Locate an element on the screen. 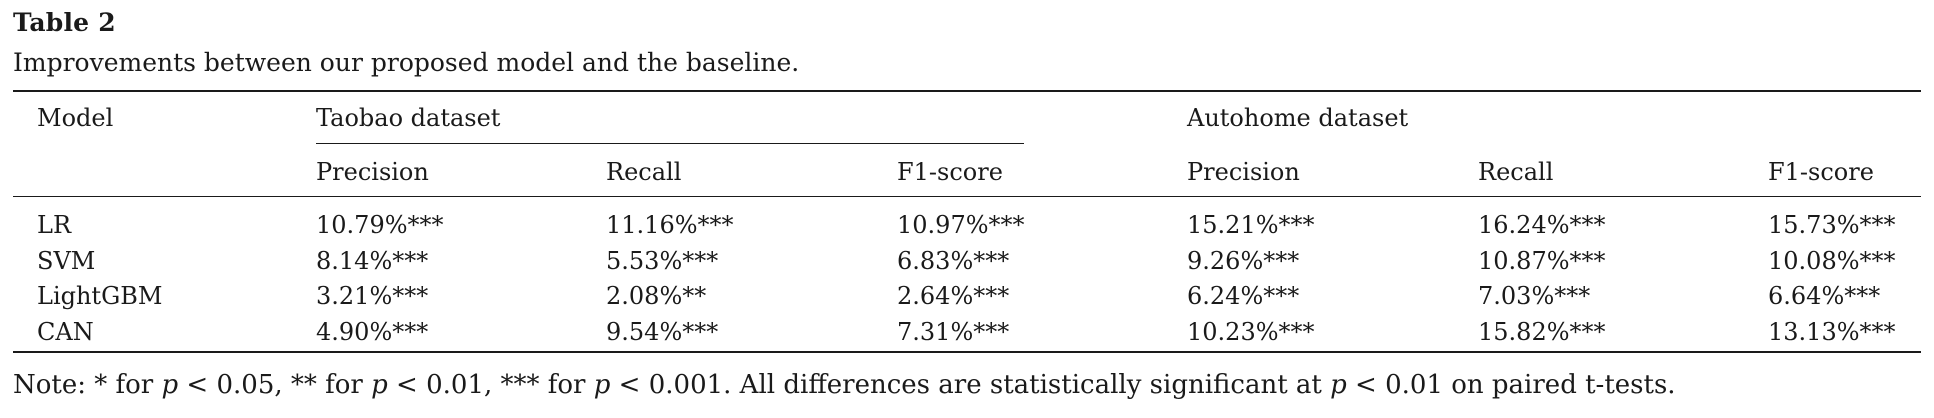 Image resolution: width=1934 pixels, height=418 pixels. note-text-1: < 0.05, ** for is located at coordinates (275, 385).